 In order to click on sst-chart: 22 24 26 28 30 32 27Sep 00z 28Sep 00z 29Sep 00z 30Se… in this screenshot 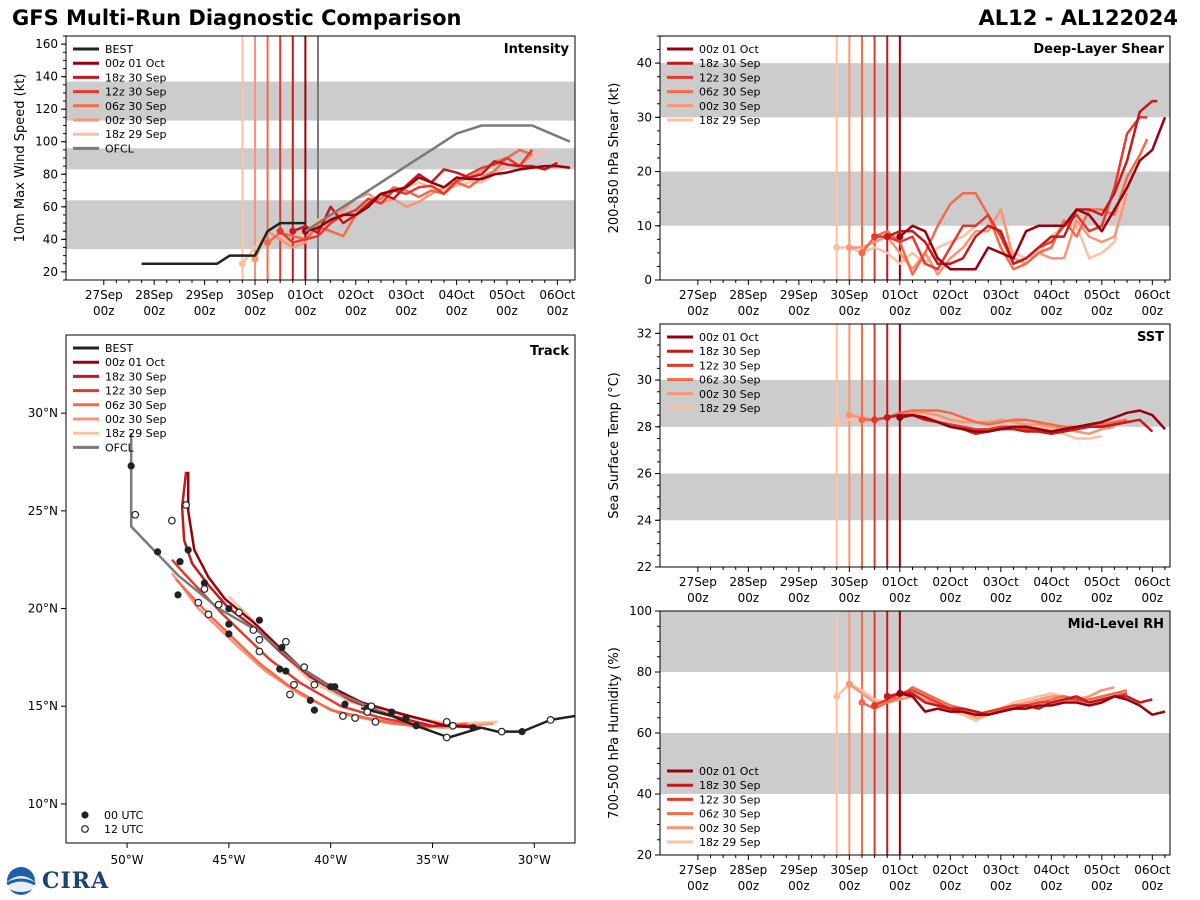, I will do `click(889, 464)`.